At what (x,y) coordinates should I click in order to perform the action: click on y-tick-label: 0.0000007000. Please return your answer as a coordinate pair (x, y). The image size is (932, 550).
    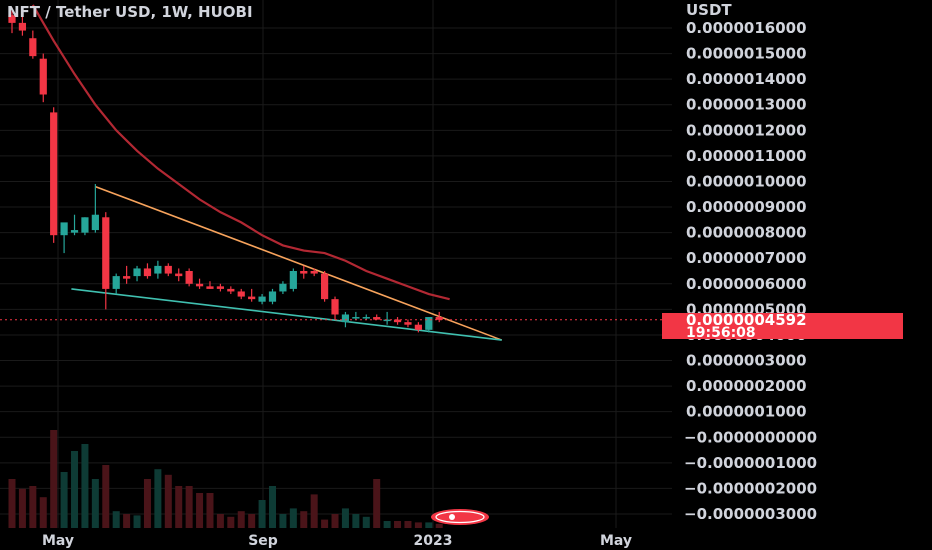
    Looking at the image, I should click on (746, 258).